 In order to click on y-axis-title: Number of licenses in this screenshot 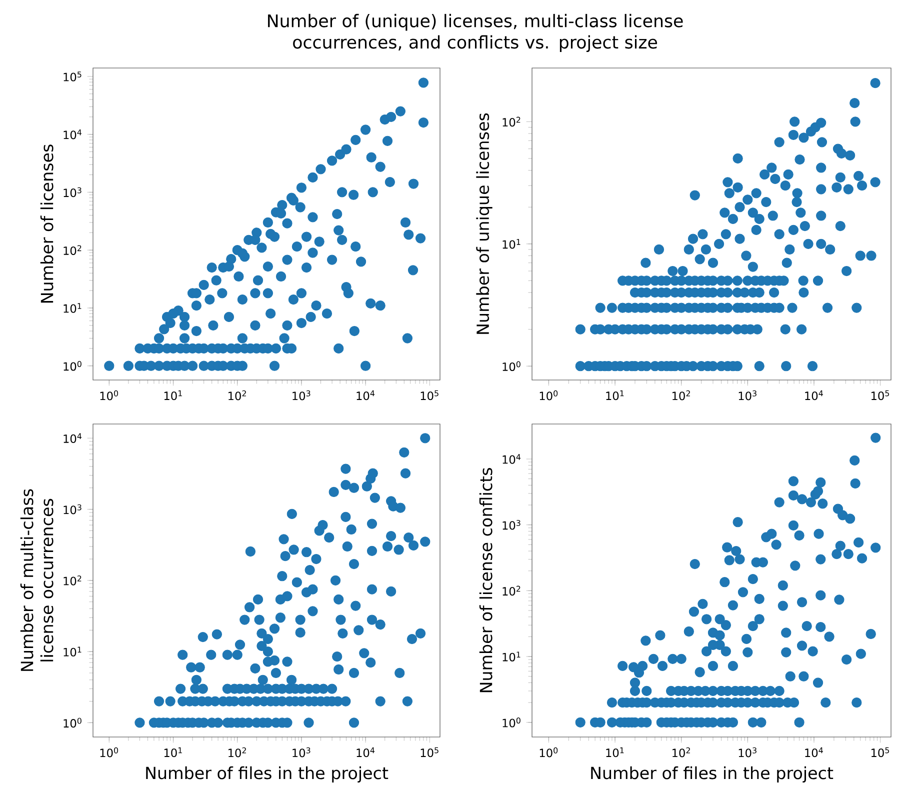, I will do `click(47, 223)`.